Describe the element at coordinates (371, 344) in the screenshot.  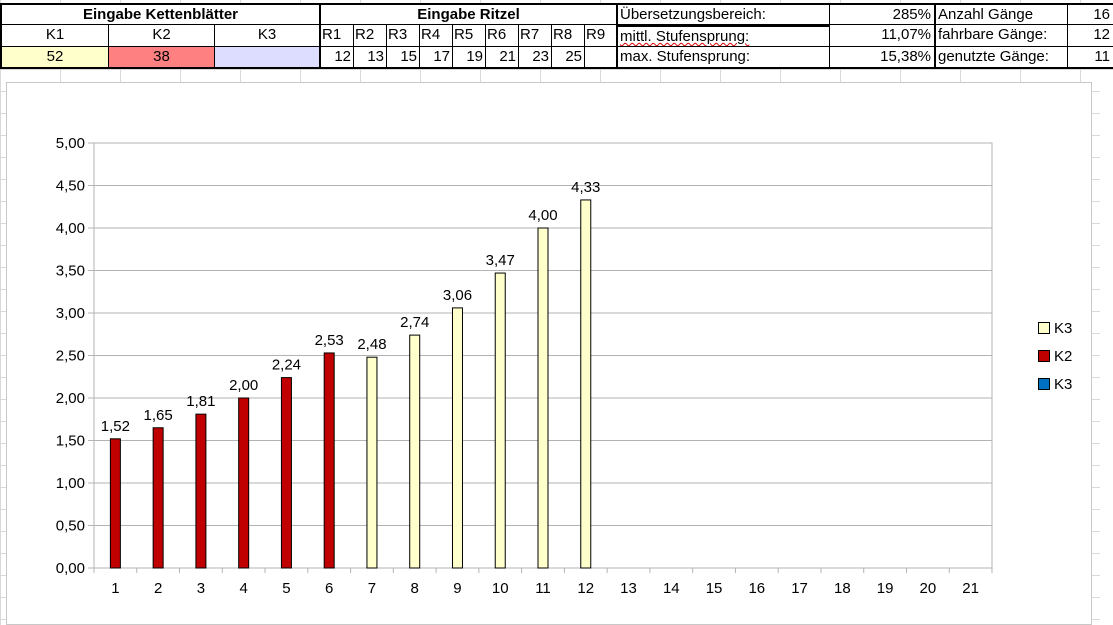
I see `data-label: 2,48` at that location.